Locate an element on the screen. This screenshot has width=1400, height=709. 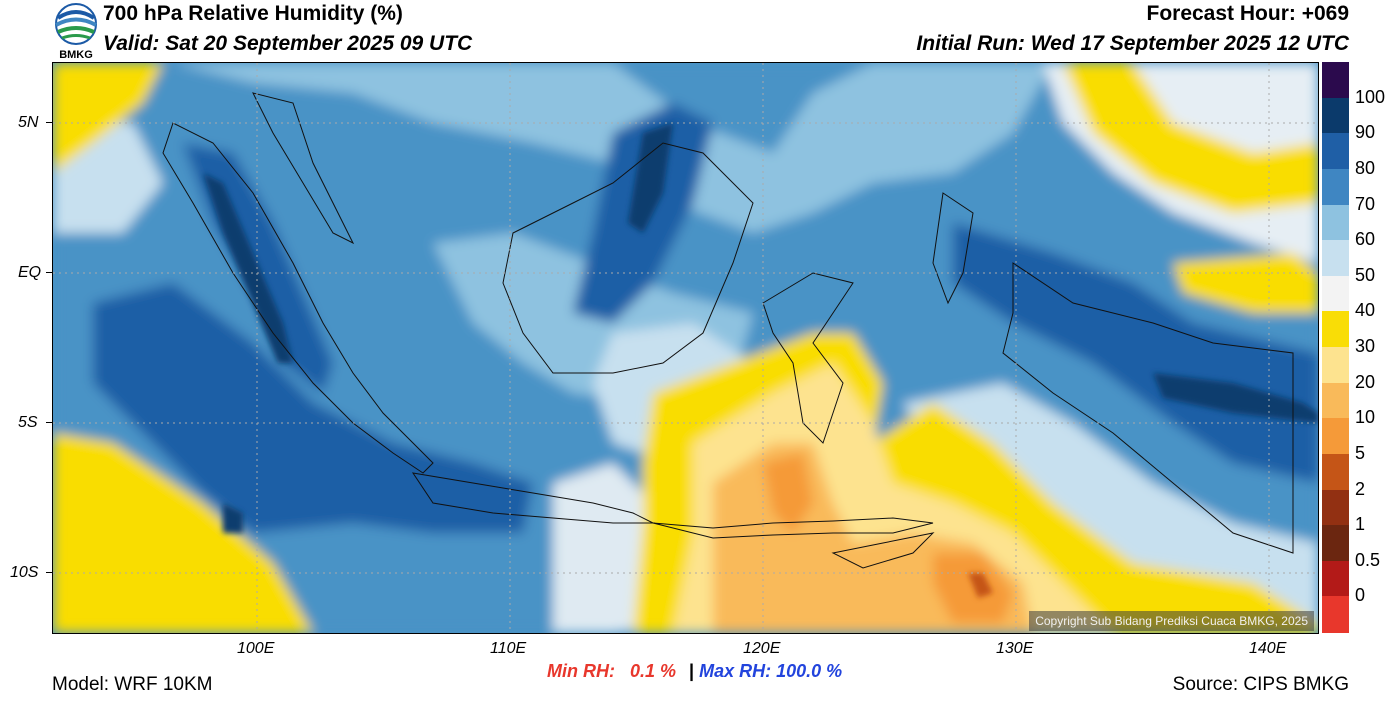
model-label: Model: WRF 10KM is located at coordinates (132, 684).